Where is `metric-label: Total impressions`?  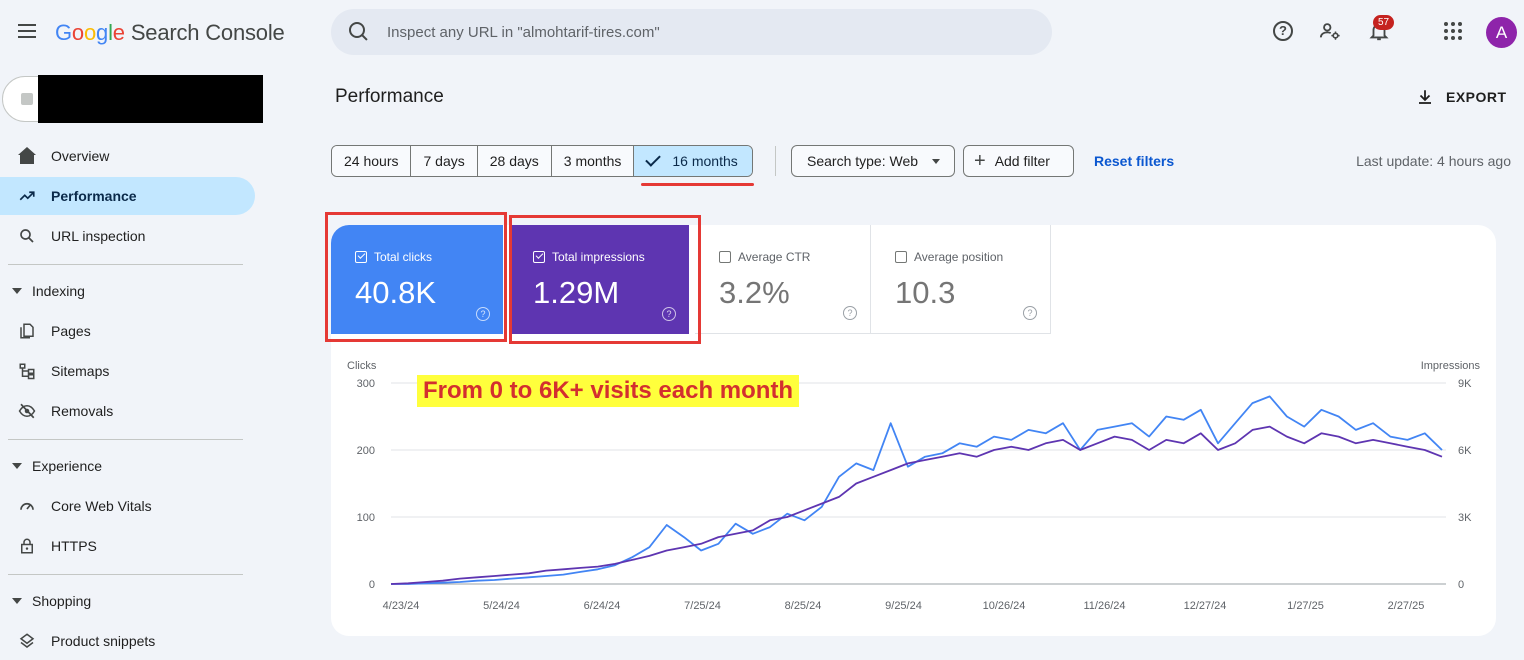
metric-label: Total impressions is located at coordinates (598, 257).